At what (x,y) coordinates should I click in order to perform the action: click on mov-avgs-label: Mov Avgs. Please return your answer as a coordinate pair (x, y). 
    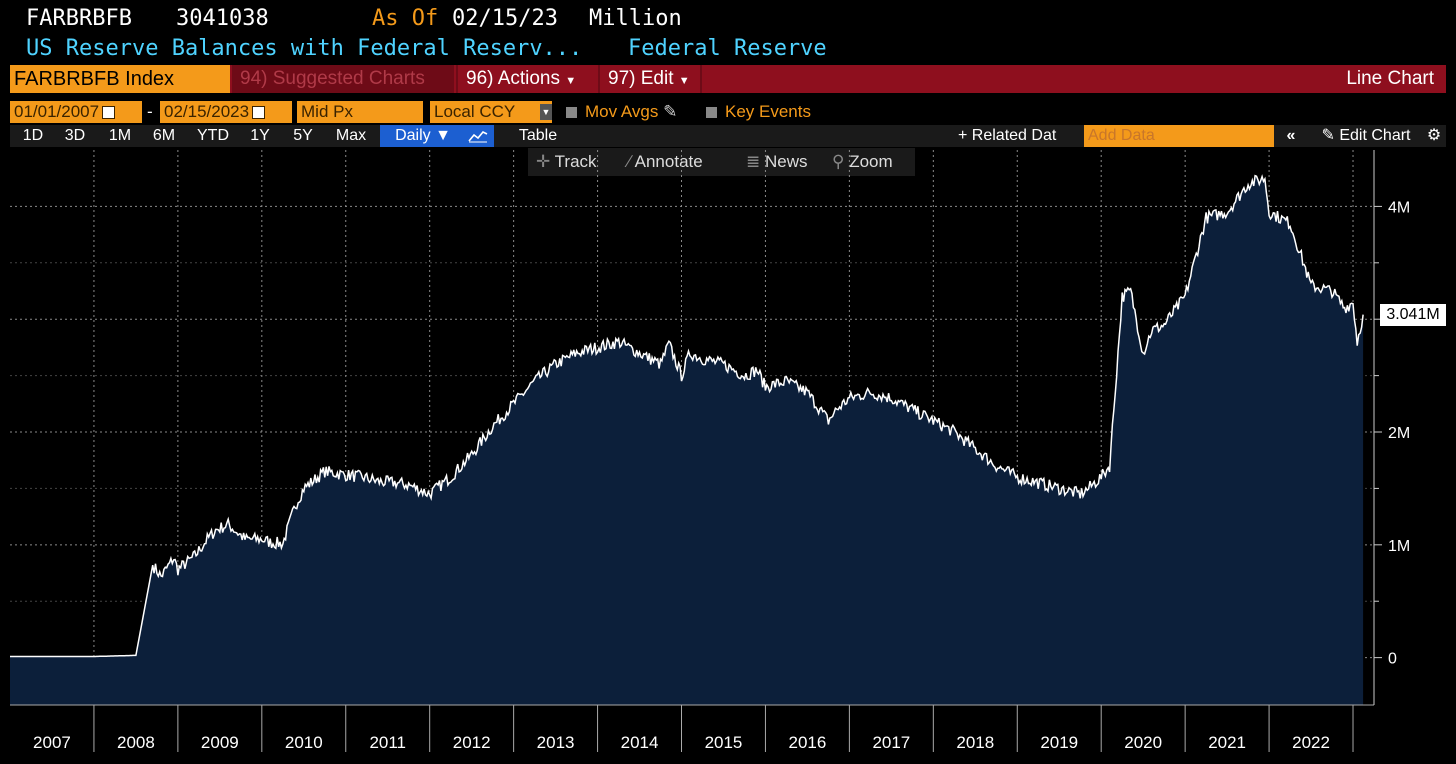
    Looking at the image, I should click on (622, 111).